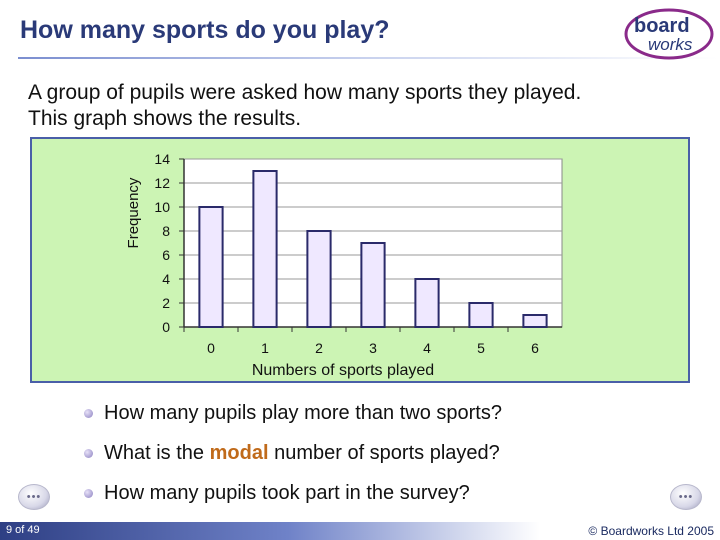 The image size is (720, 540). Describe the element at coordinates (265, 348) in the screenshot. I see `x-tick-label: 1` at that location.